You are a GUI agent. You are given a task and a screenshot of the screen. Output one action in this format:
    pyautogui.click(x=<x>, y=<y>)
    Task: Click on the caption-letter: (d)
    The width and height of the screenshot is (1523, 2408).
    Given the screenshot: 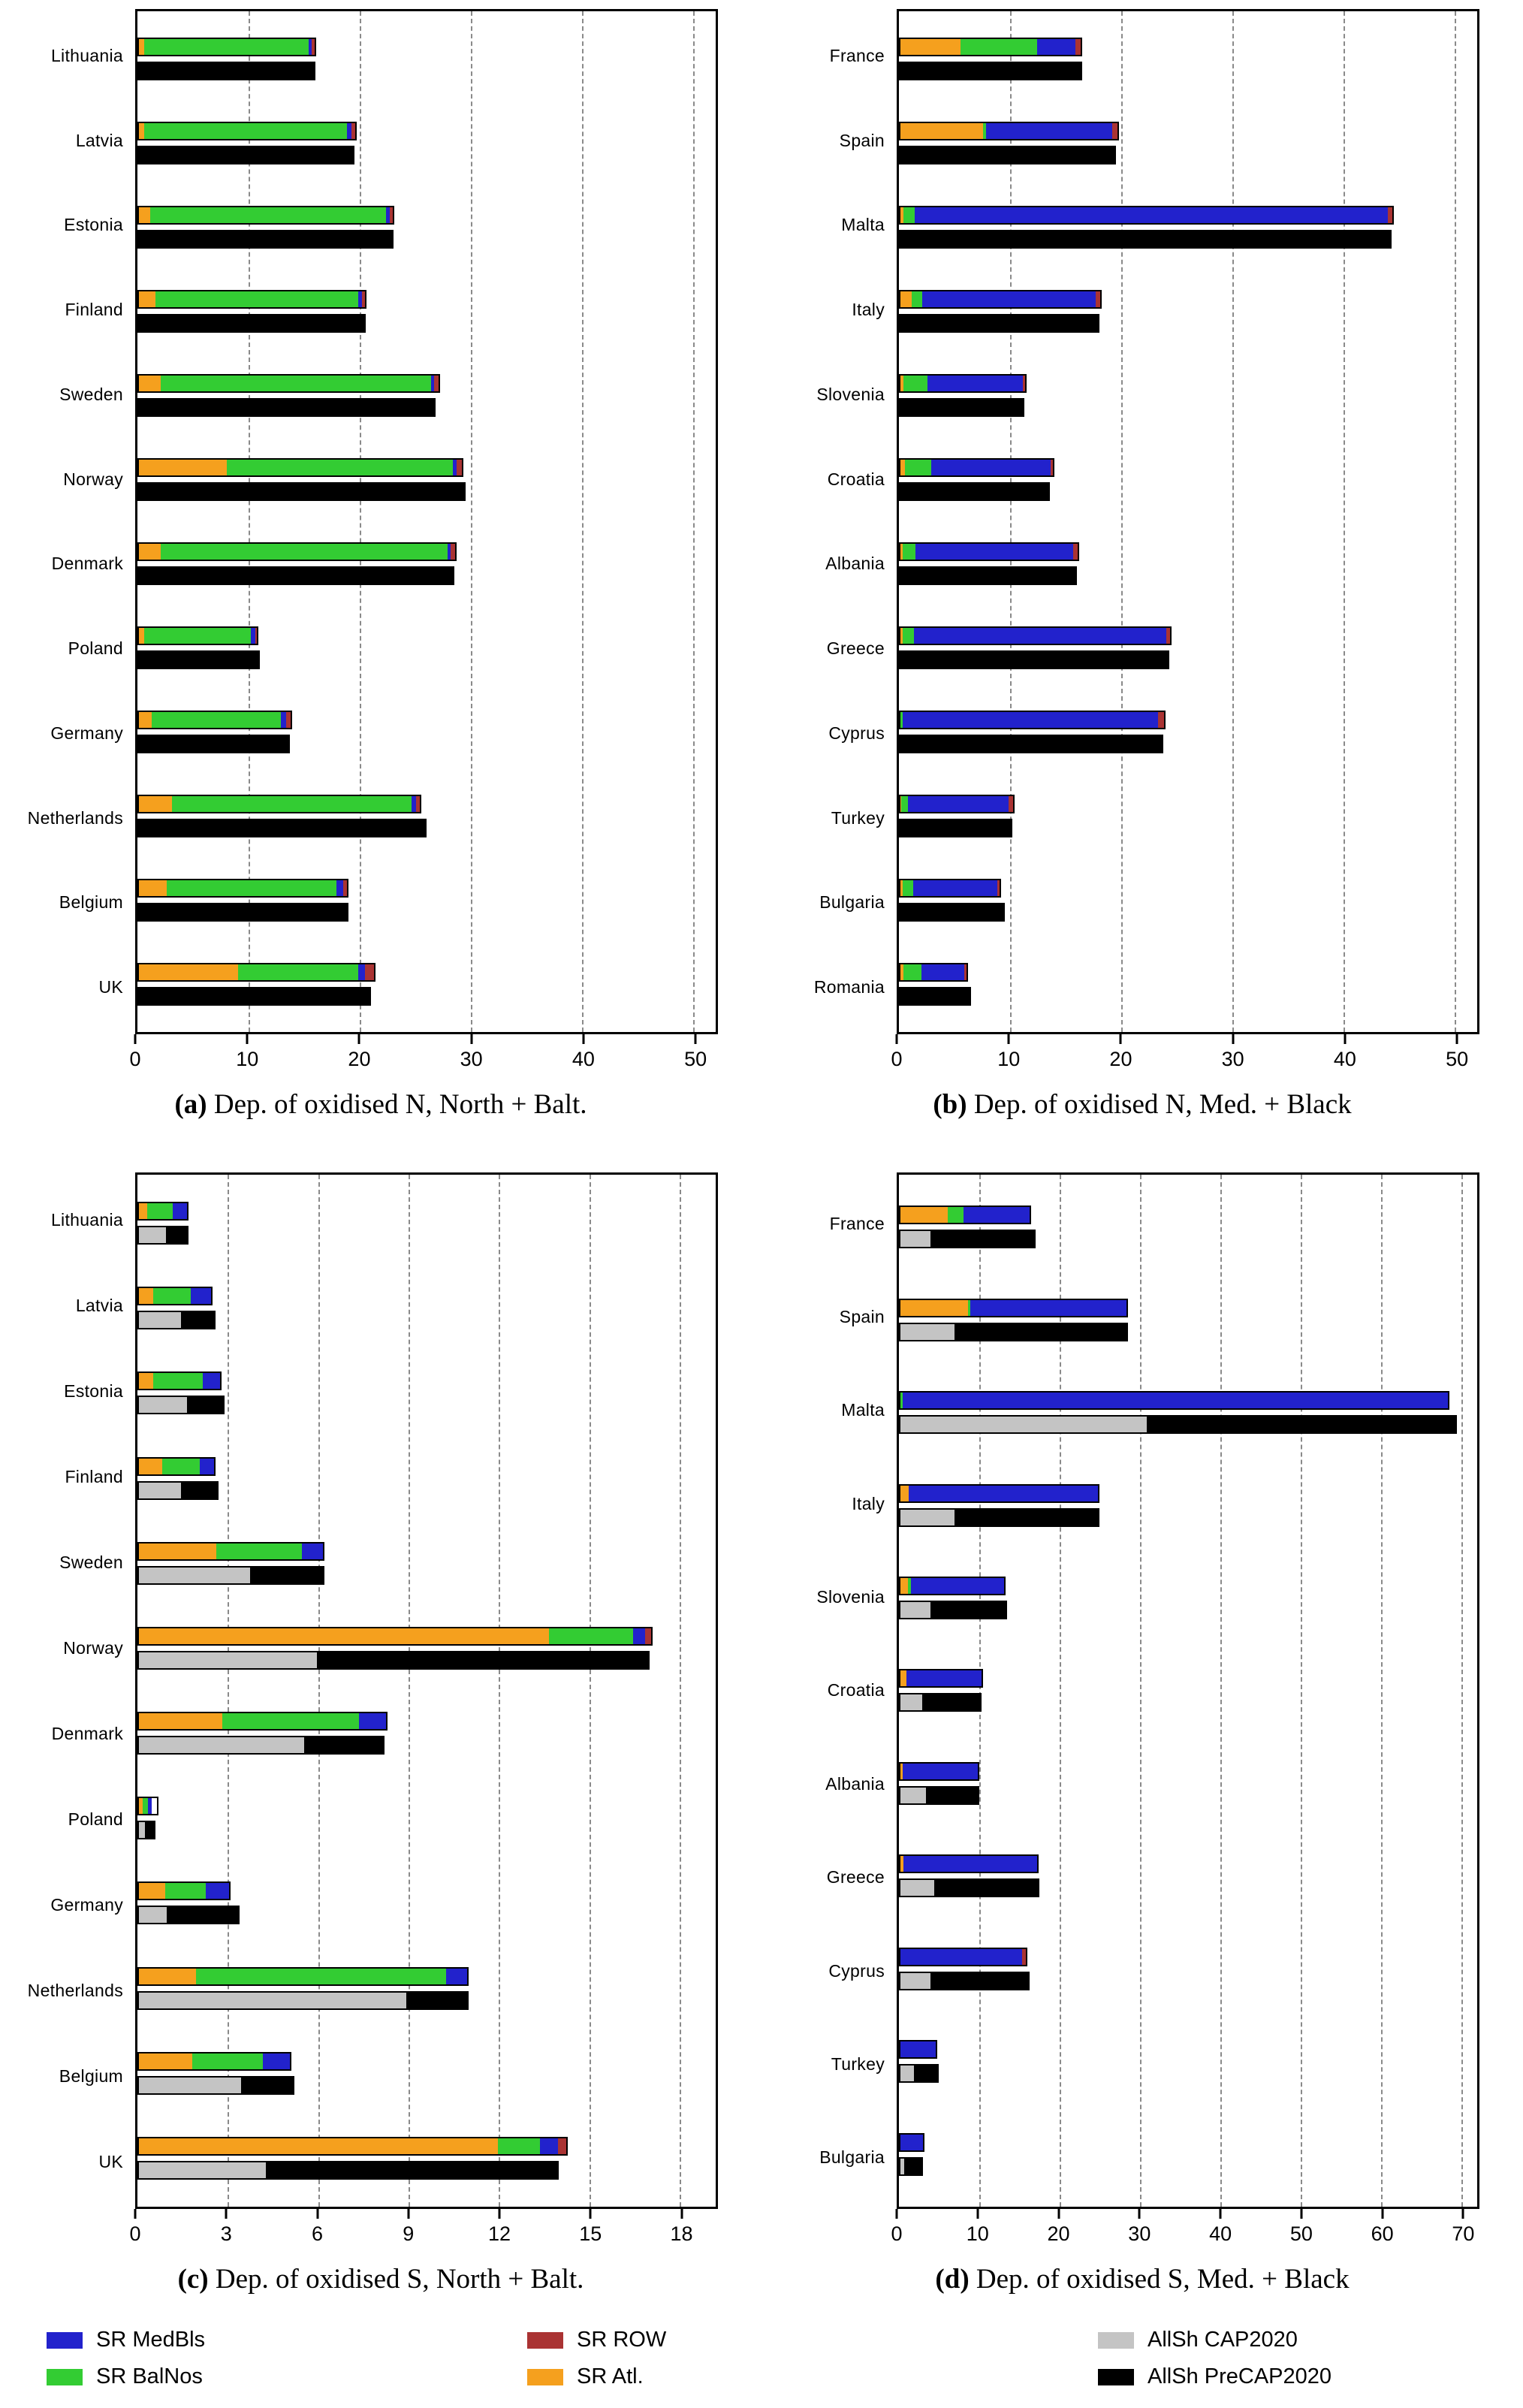 What is the action you would take?
    pyautogui.click(x=952, y=2279)
    